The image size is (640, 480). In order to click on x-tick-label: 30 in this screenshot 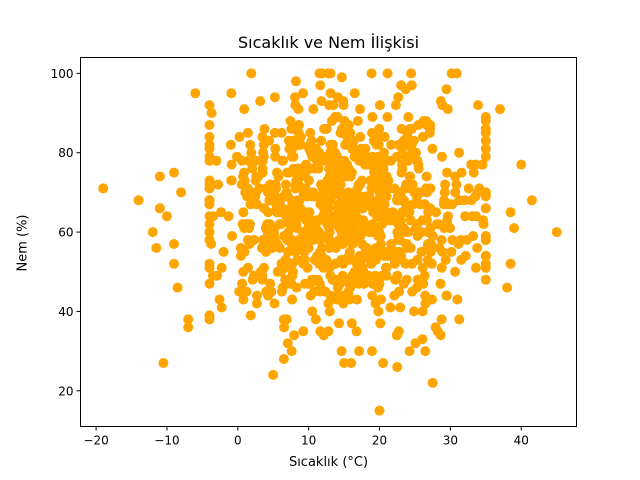, I will do `click(450, 441)`.